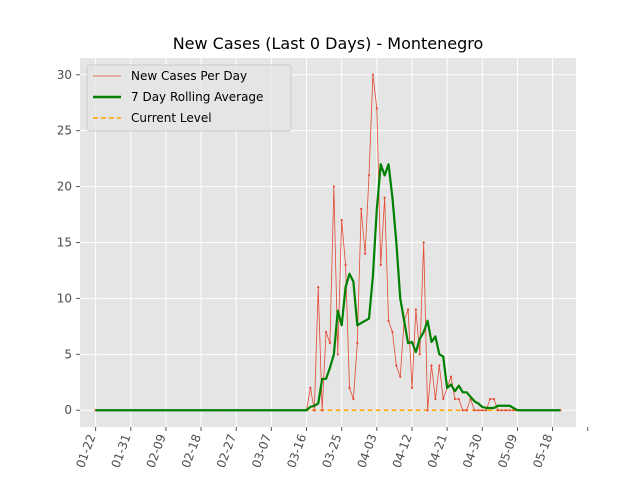 Image resolution: width=640 pixels, height=480 pixels. I want to click on x-tick-label: 03-07, so click(261, 451).